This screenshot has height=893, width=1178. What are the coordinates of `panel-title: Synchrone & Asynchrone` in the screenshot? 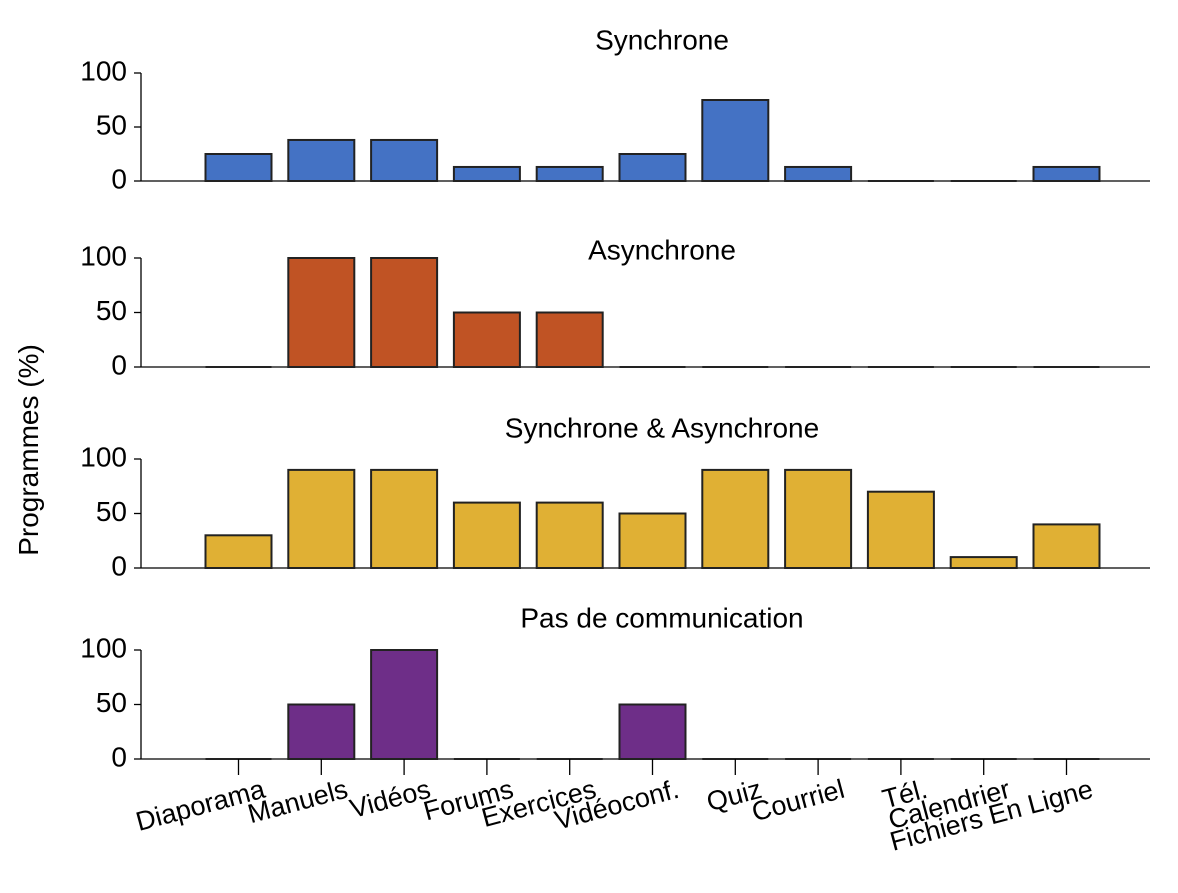 It's located at (662, 427).